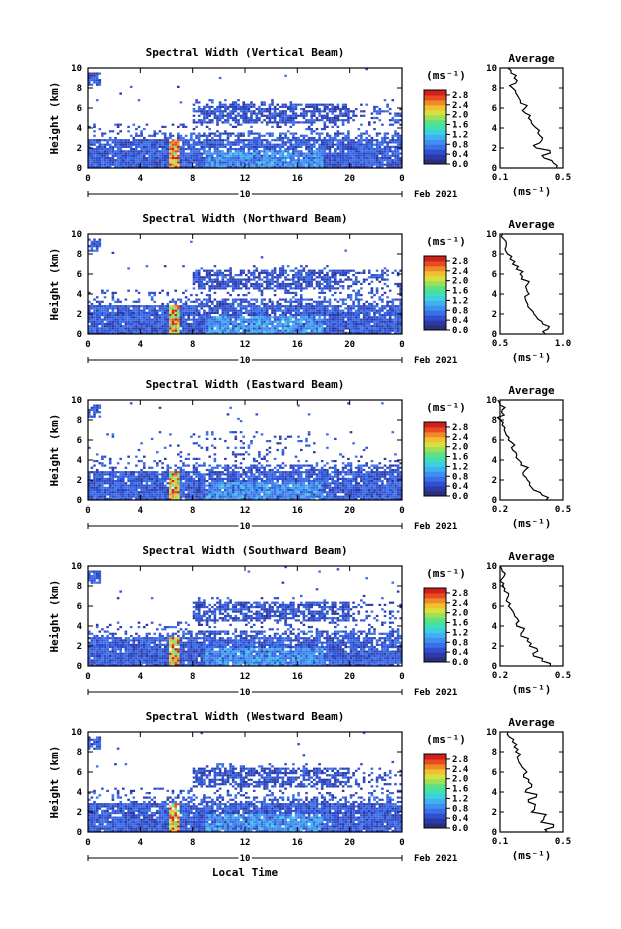 This screenshot has height=929, width=621. What do you see at coordinates (525, 284) in the screenshot?
I see `average-line` at bounding box center [525, 284].